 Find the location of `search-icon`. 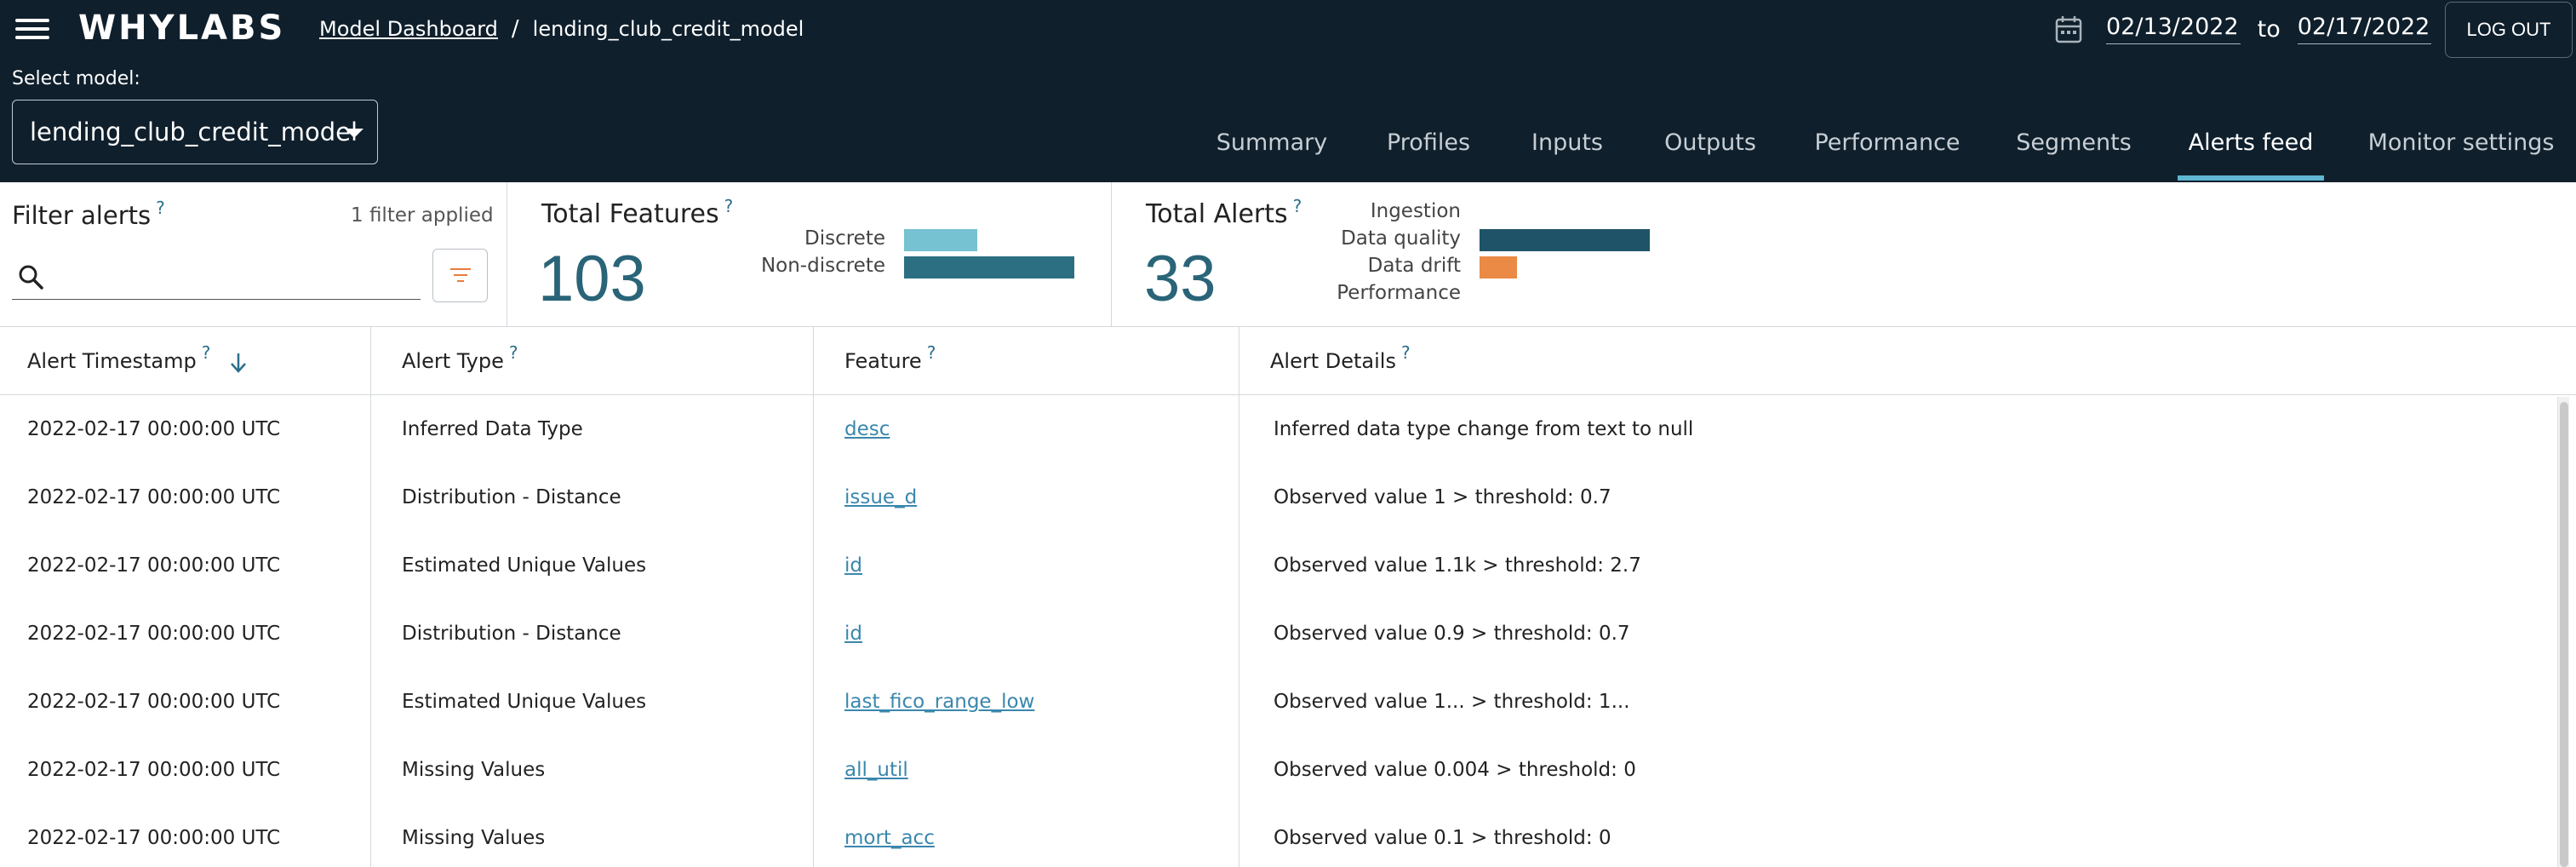

search-icon is located at coordinates (31, 277).